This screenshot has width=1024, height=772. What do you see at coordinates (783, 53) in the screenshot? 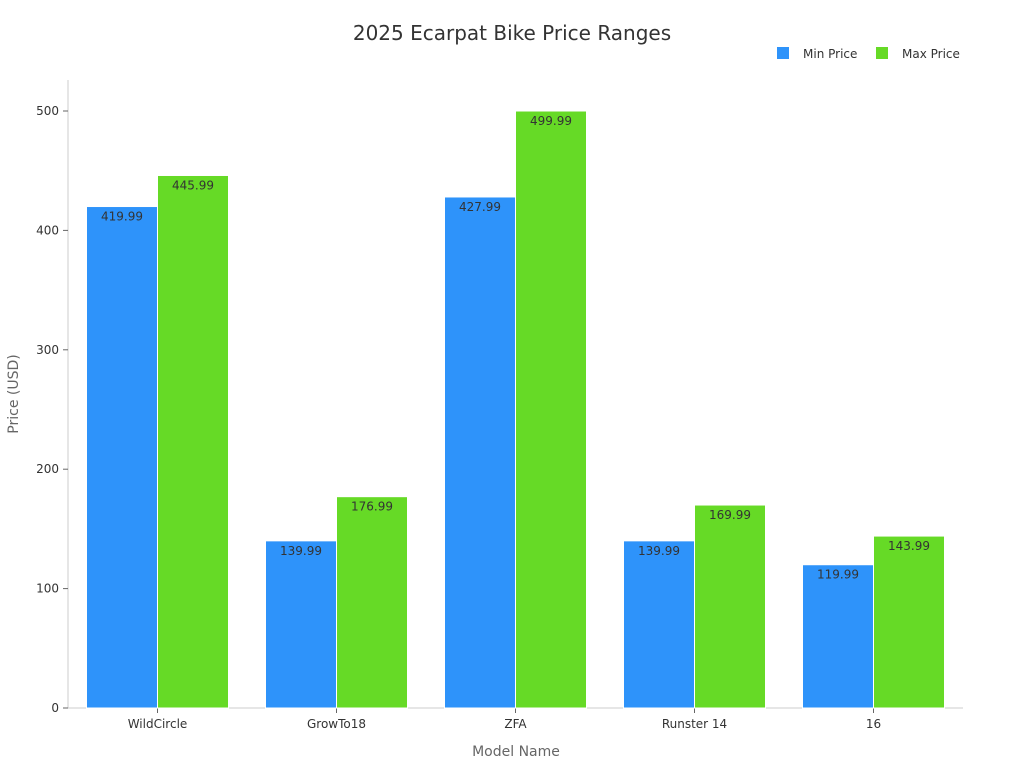
I see `legend-swatch-min` at bounding box center [783, 53].